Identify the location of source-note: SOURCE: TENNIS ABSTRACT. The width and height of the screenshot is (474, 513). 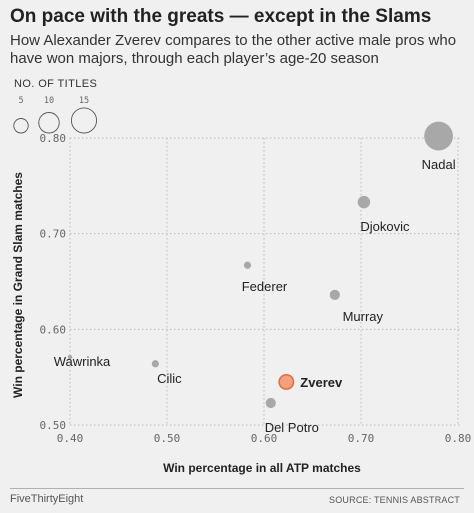
(394, 500).